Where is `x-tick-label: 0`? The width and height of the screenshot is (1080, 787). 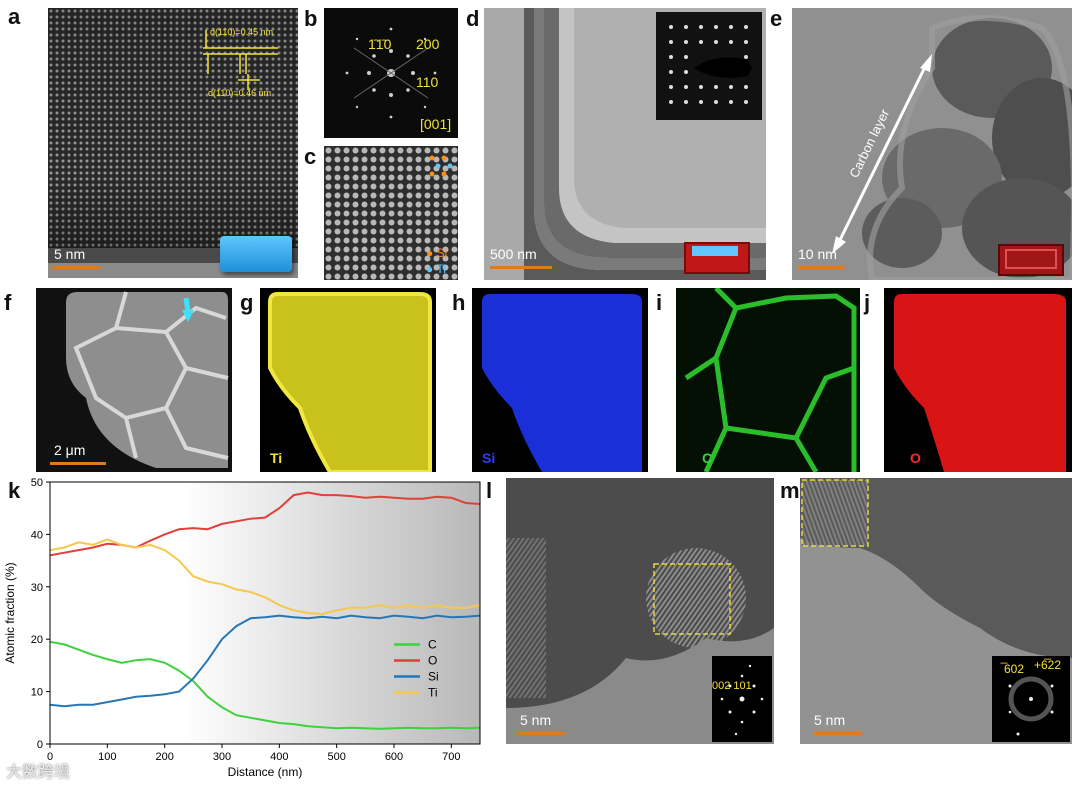
x-tick-label: 0 is located at coordinates (50, 757).